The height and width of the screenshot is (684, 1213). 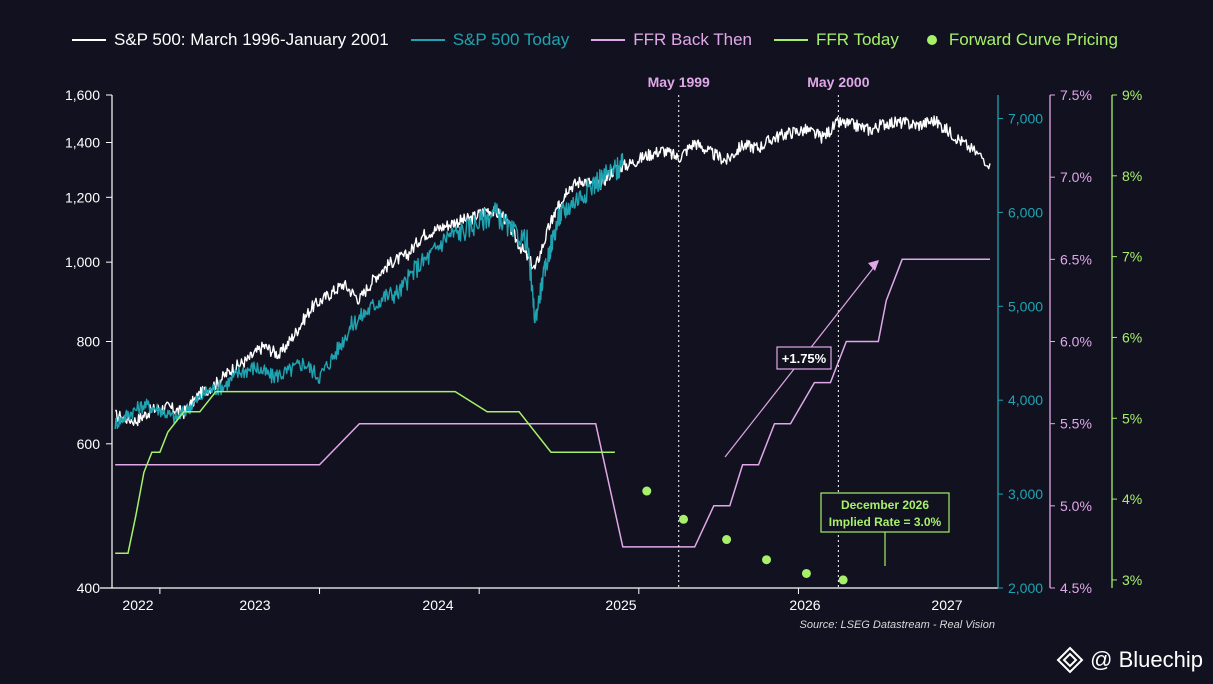 I want to click on right-axis-tick-label: 5,000, so click(x=1025, y=306).